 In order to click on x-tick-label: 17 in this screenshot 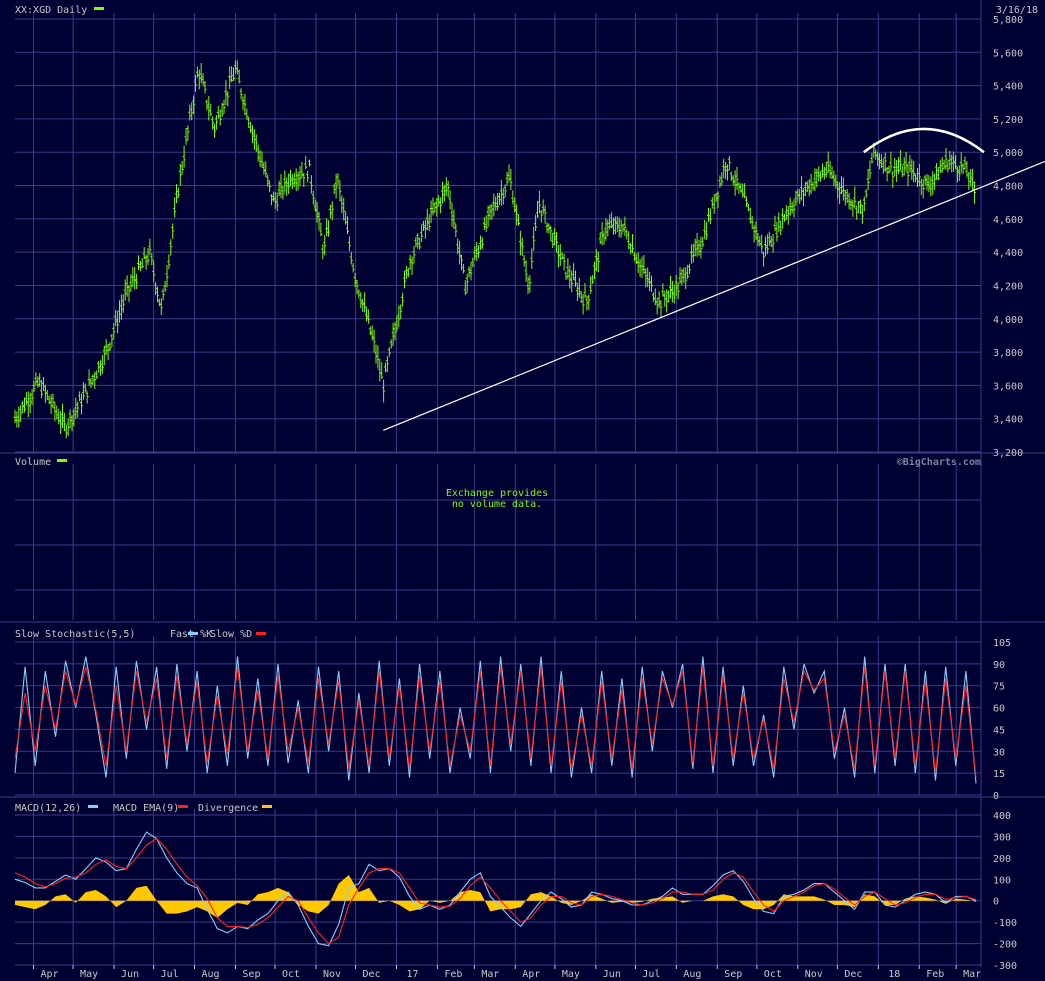, I will do `click(412, 974)`.